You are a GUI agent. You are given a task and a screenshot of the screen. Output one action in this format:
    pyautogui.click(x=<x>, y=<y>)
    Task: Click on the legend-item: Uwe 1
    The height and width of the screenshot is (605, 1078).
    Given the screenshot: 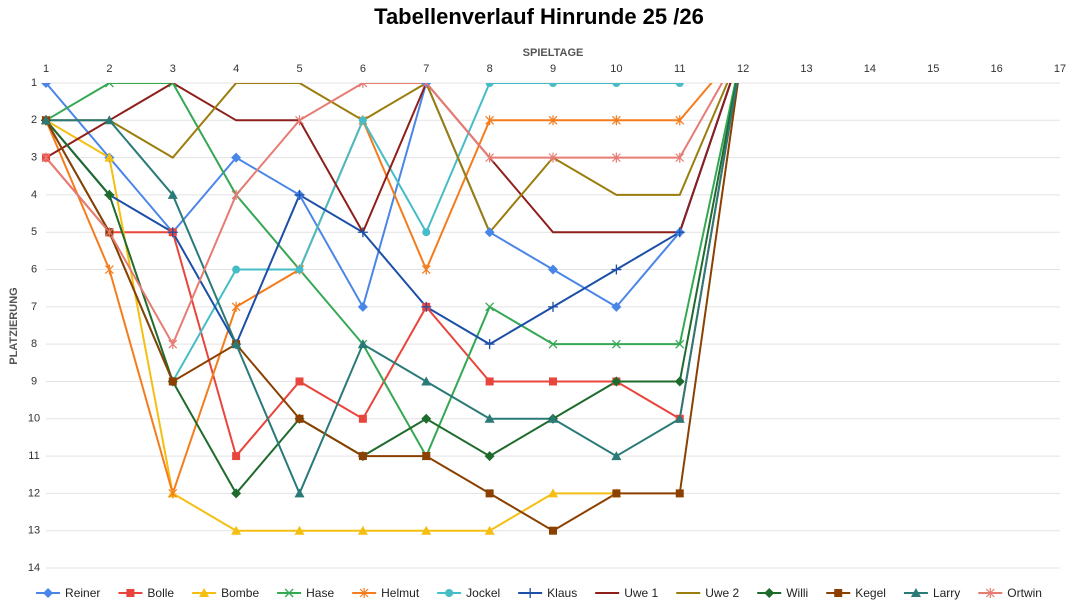 What is the action you would take?
    pyautogui.click(x=627, y=593)
    